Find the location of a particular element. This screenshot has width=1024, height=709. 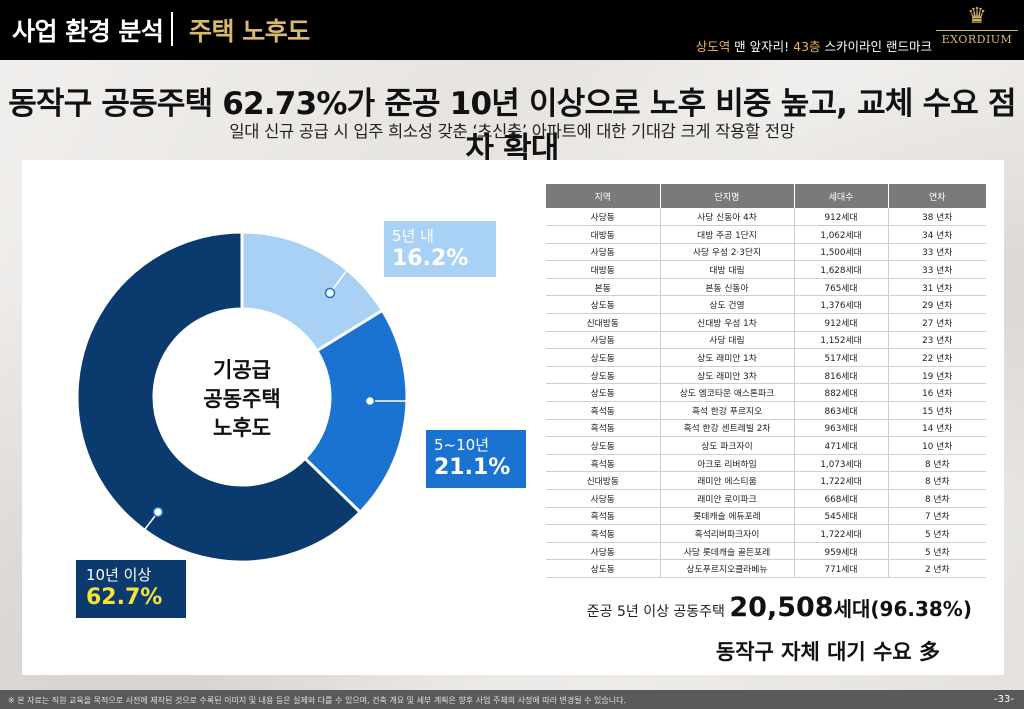

cell-households: 668세대 is located at coordinates (841, 498).